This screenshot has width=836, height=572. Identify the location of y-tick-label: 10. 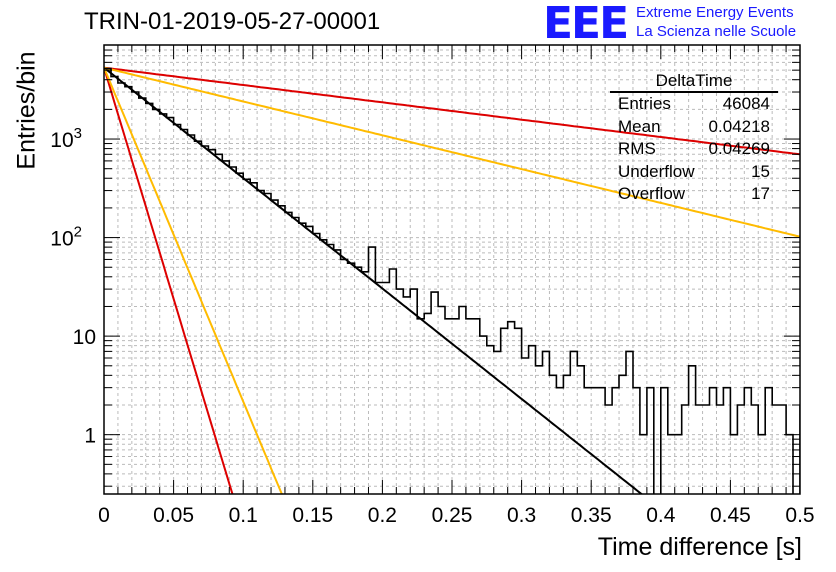
(84, 337).